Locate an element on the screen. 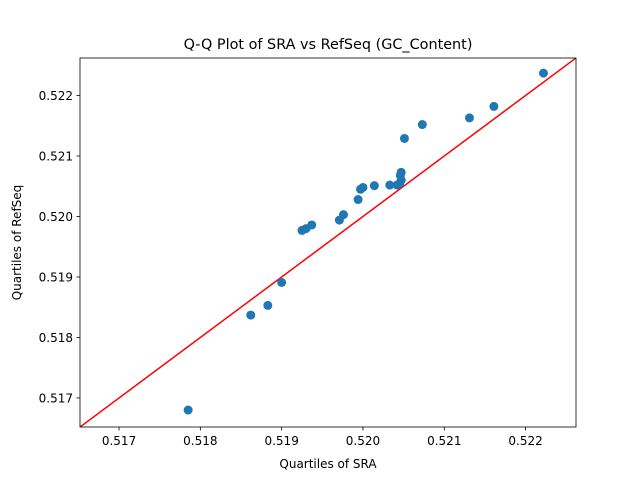 This screenshot has width=640, height=480. x-tick-label: 0.521 is located at coordinates (444, 441).